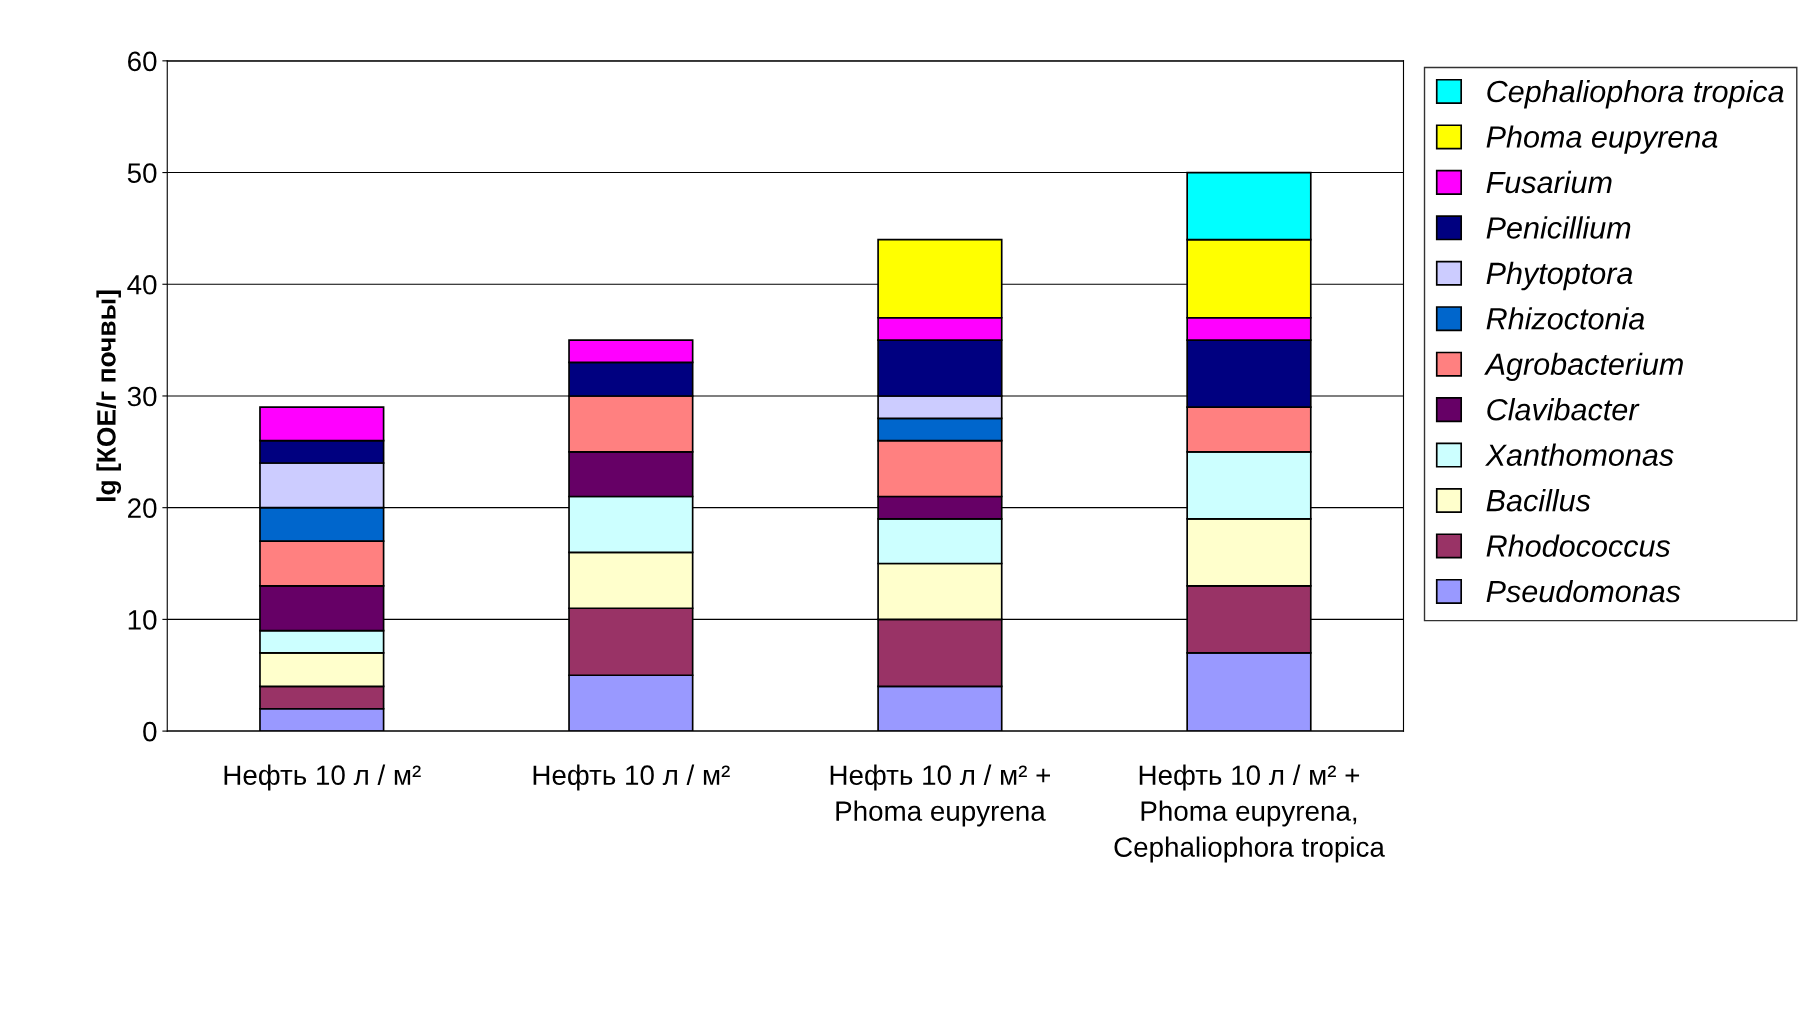  I want to click on legend-label: Rhizoctonia, so click(1565, 318).